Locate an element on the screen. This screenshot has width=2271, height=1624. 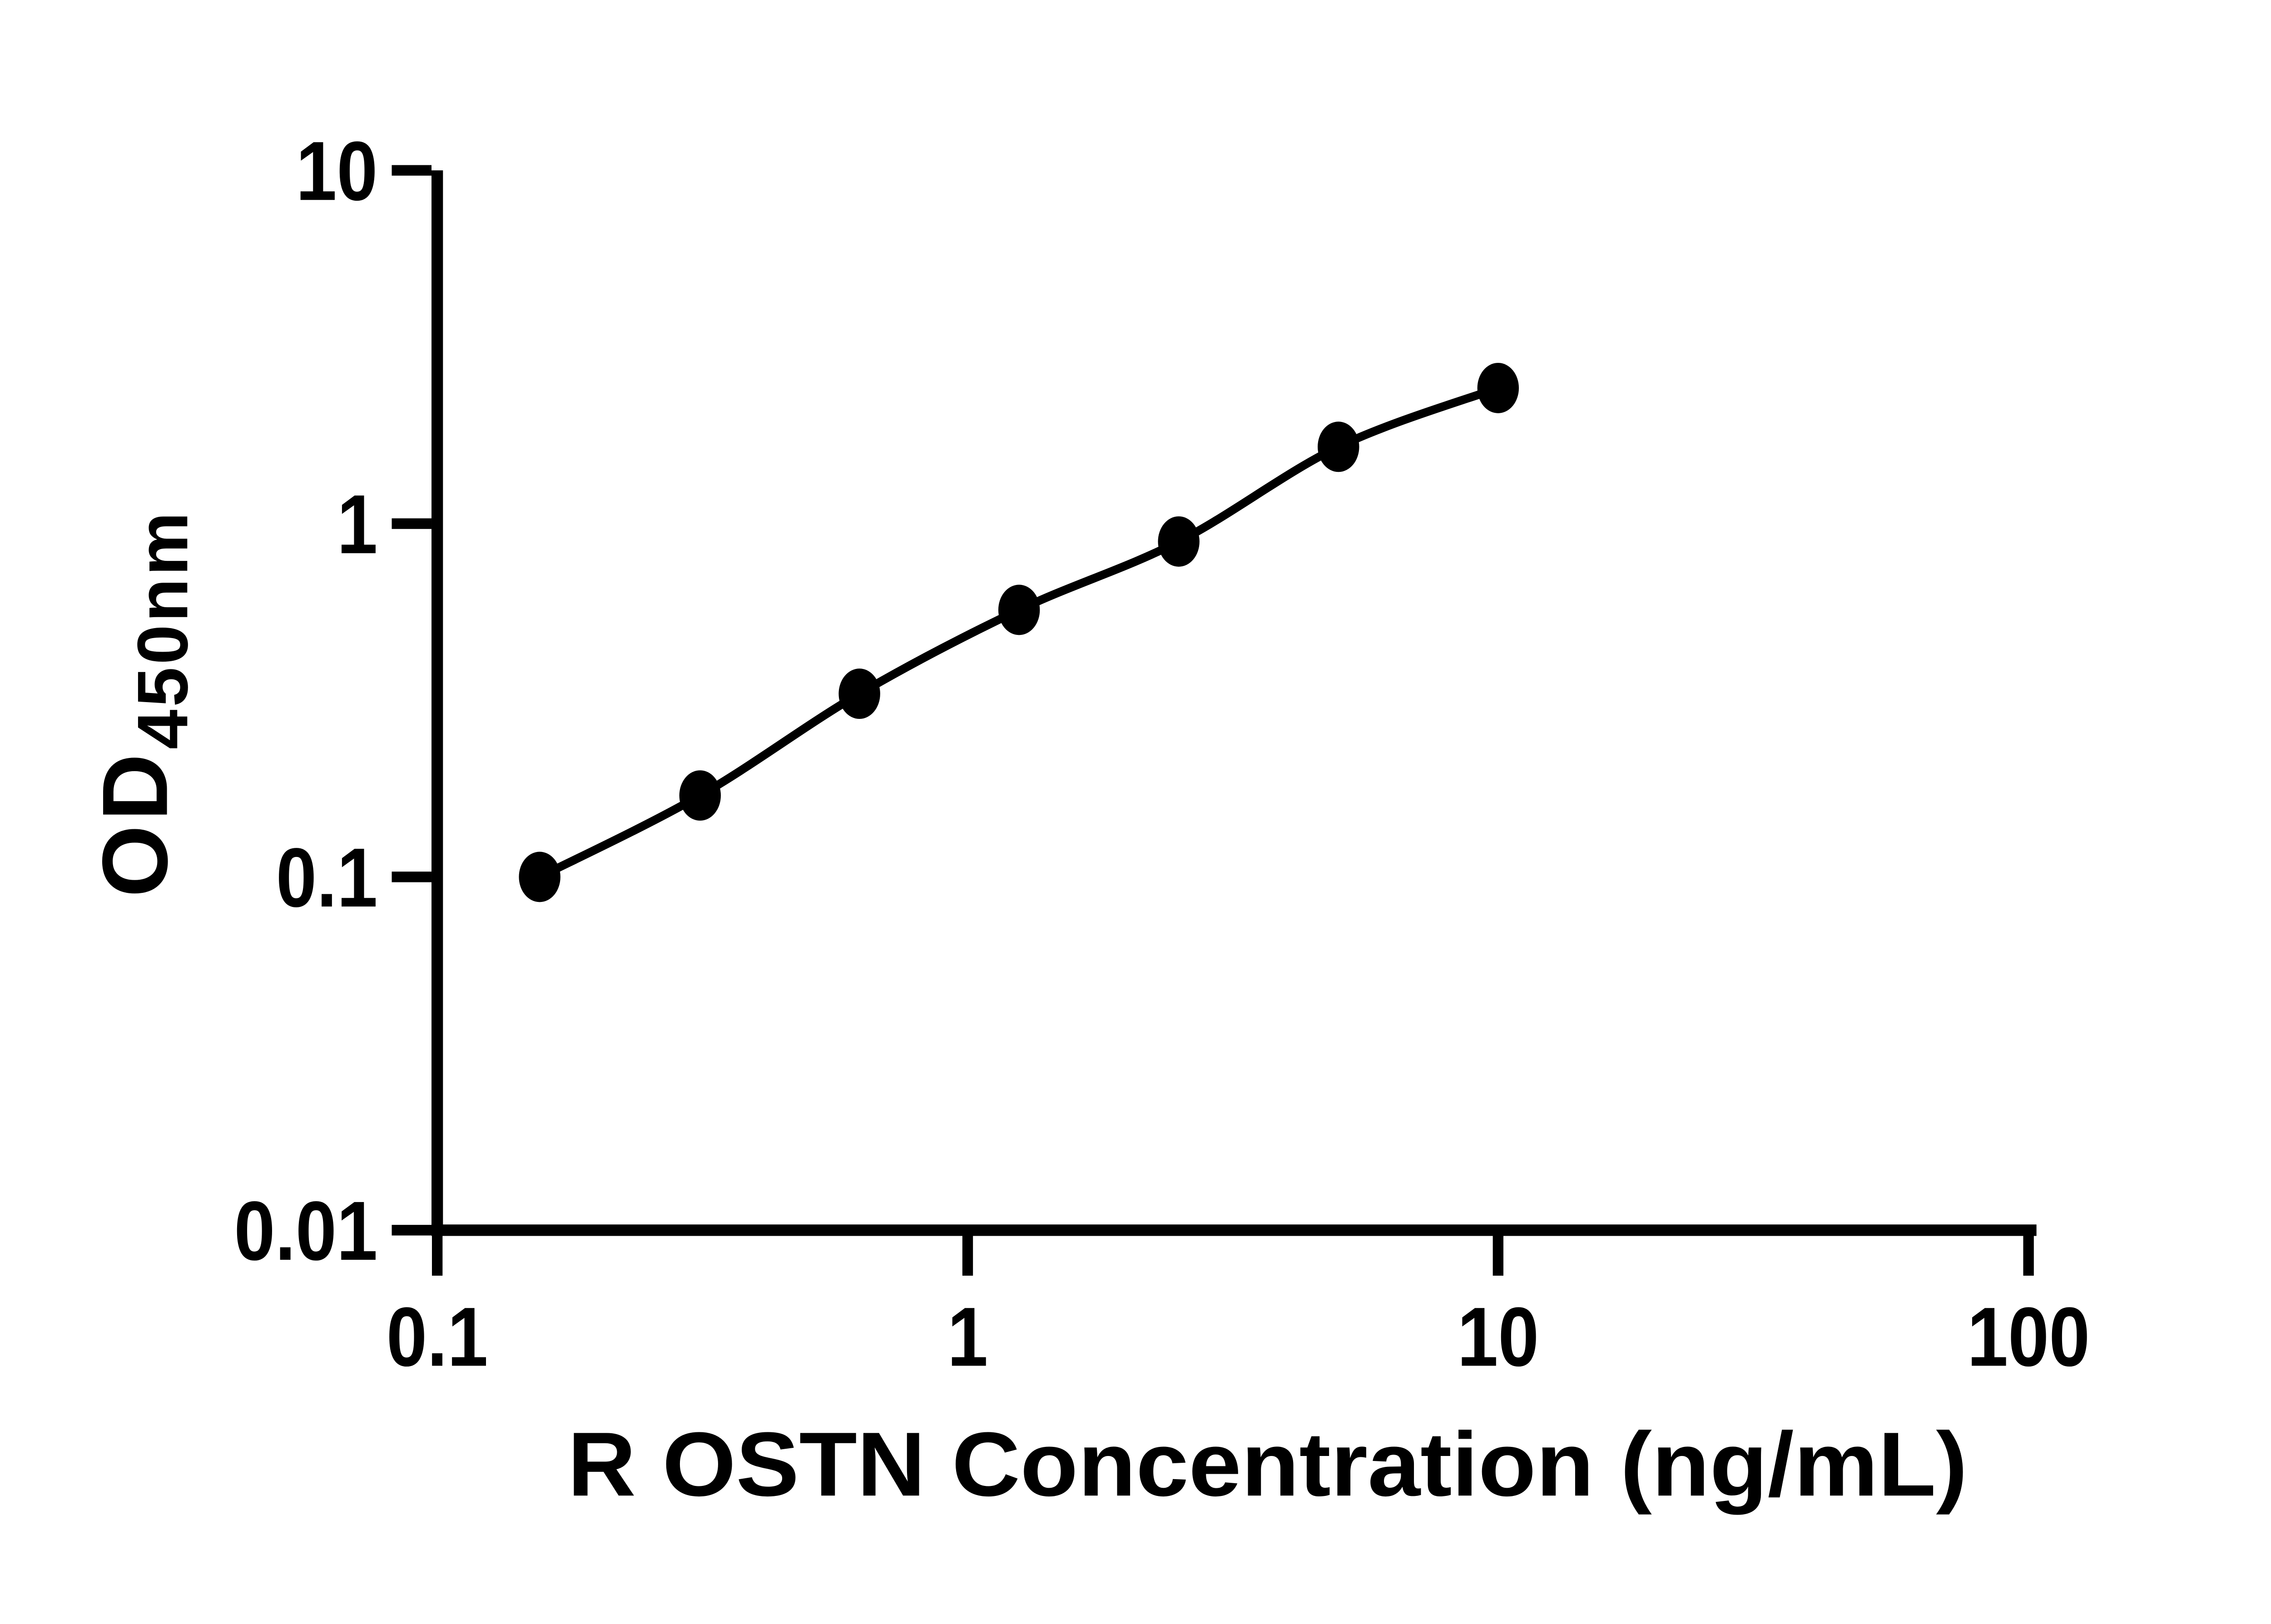
x-tick-label: 0.1 is located at coordinates (437, 1337).